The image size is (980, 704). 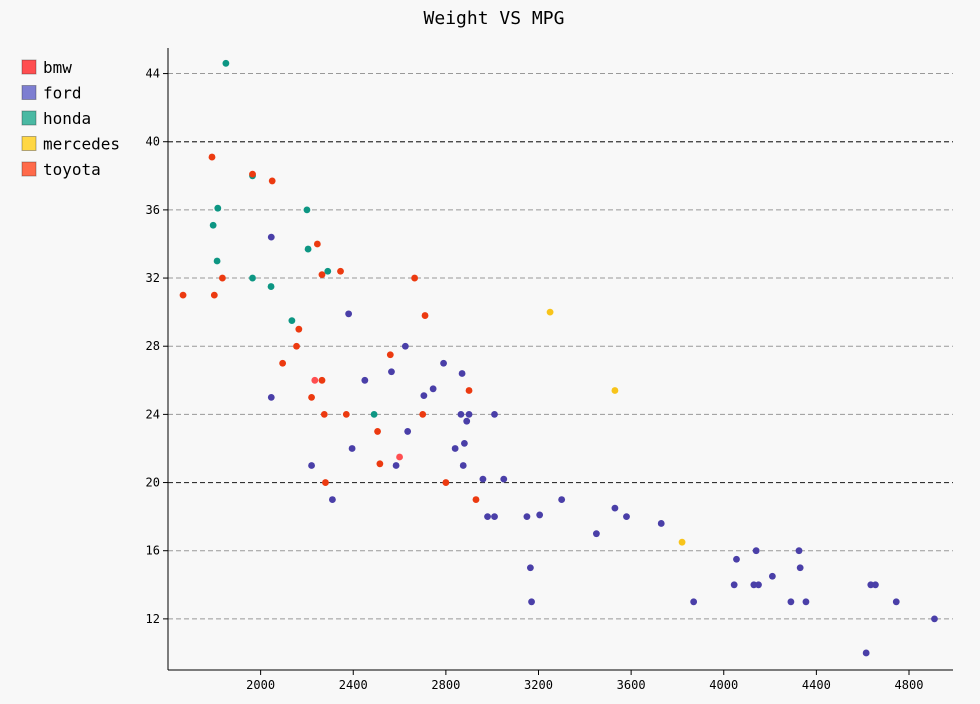 I want to click on x-tick-label: 2000, so click(x=260, y=685).